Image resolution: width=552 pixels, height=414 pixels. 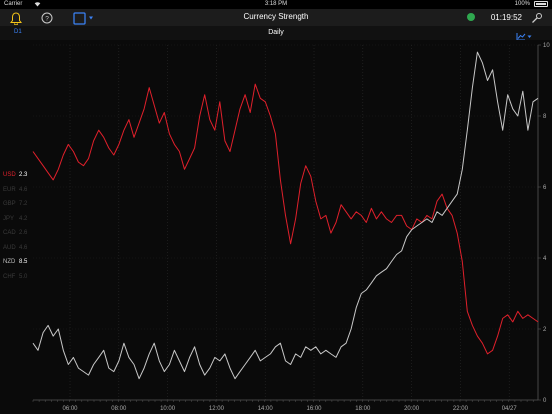 I want to click on battery-percent: 100%, so click(x=522, y=4).